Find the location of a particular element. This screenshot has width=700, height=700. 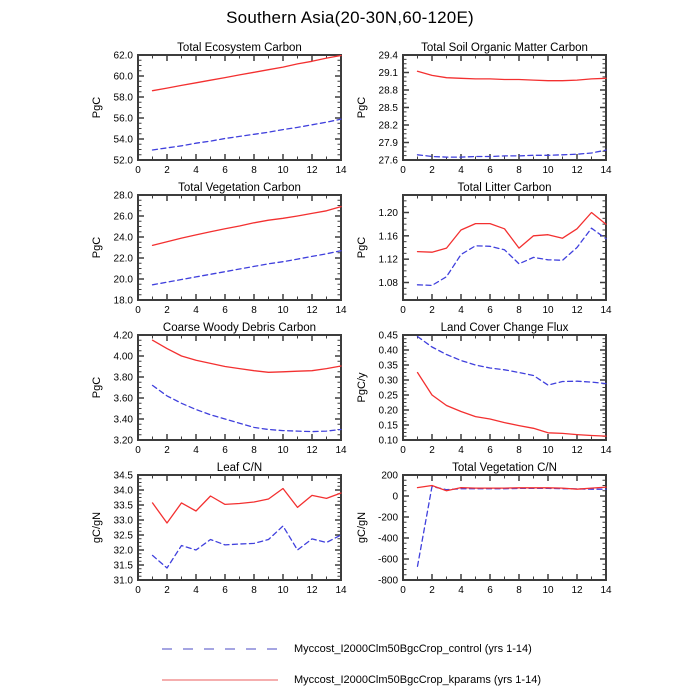

y-tick-label: 1.12 is located at coordinates (389, 260).